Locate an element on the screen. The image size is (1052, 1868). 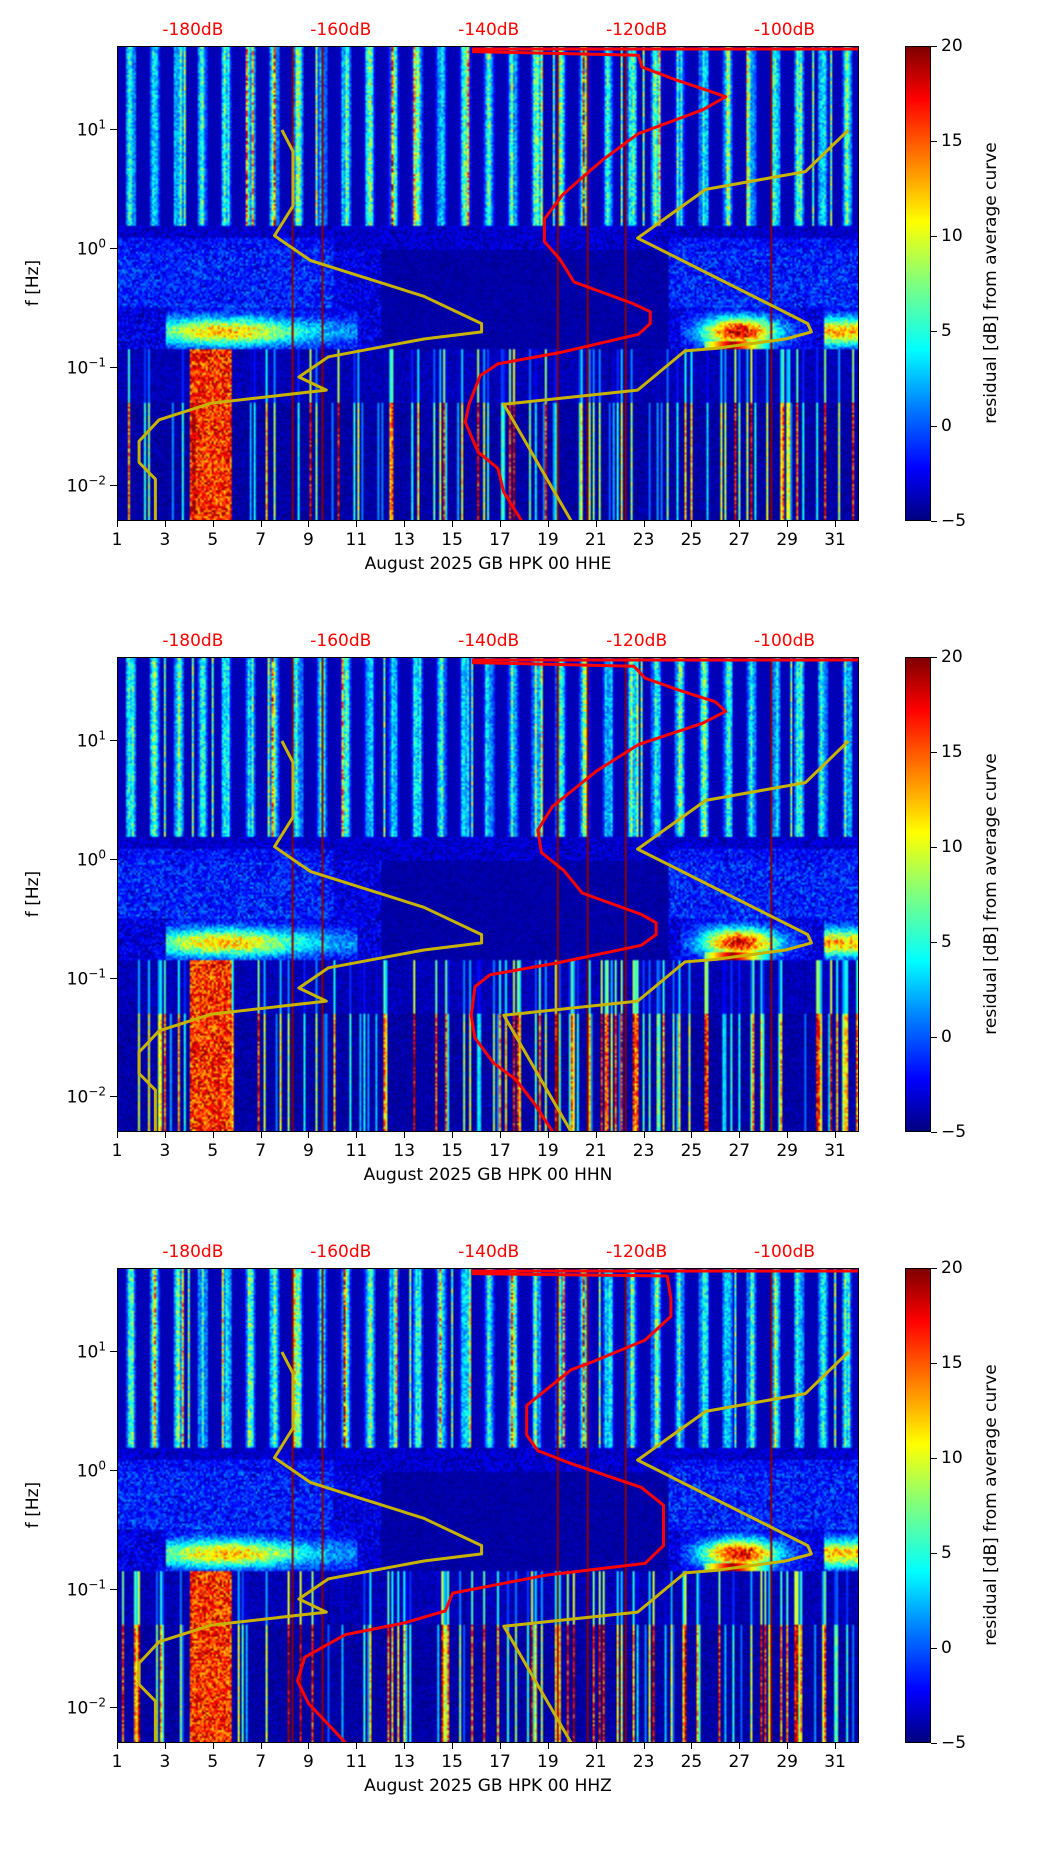
colorbar-label: residual [dB] from average curve is located at coordinates (991, 894).